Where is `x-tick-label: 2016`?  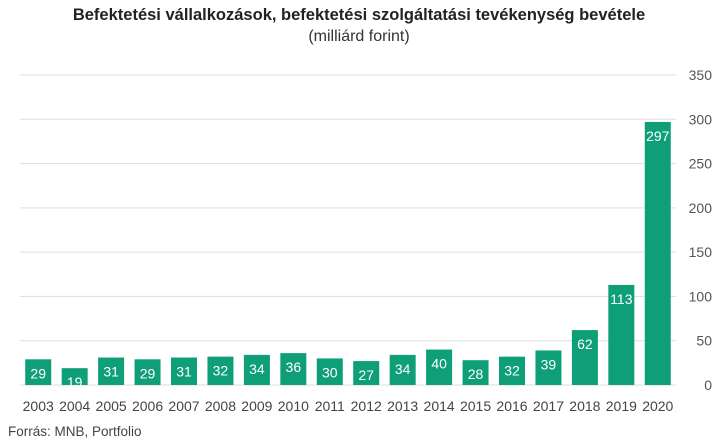
x-tick-label: 2016 is located at coordinates (511, 406).